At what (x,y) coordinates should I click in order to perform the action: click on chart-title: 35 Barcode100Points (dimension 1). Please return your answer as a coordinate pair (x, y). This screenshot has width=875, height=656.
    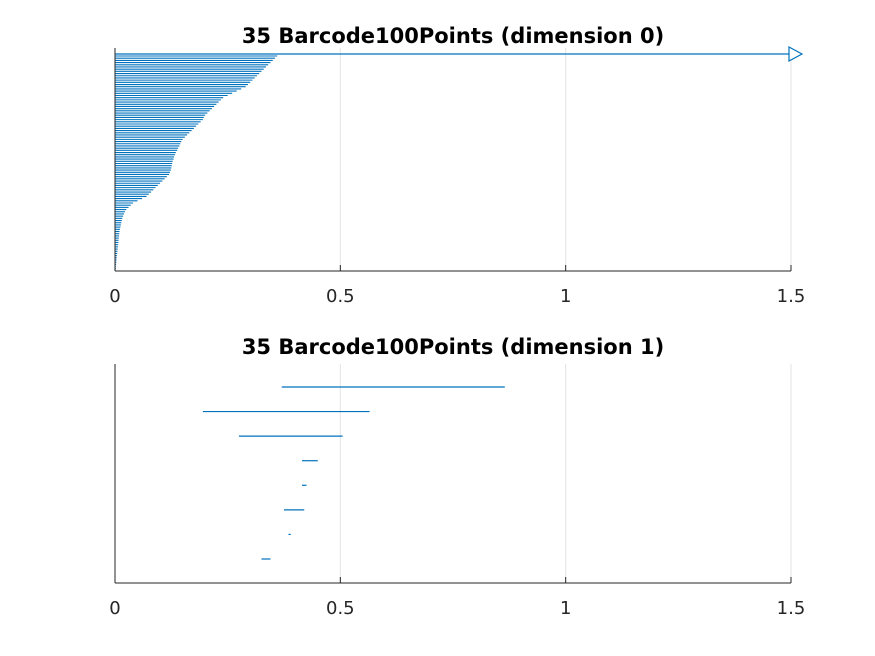
    Looking at the image, I should click on (453, 347).